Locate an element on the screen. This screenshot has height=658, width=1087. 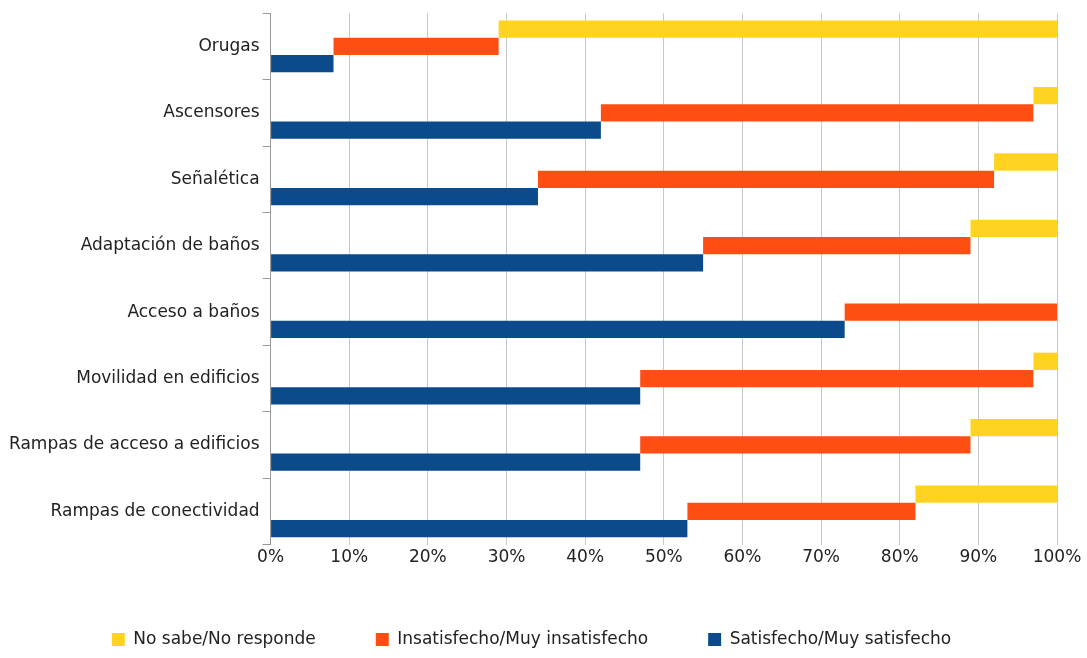
x-tick-label: 60% is located at coordinates (742, 556).